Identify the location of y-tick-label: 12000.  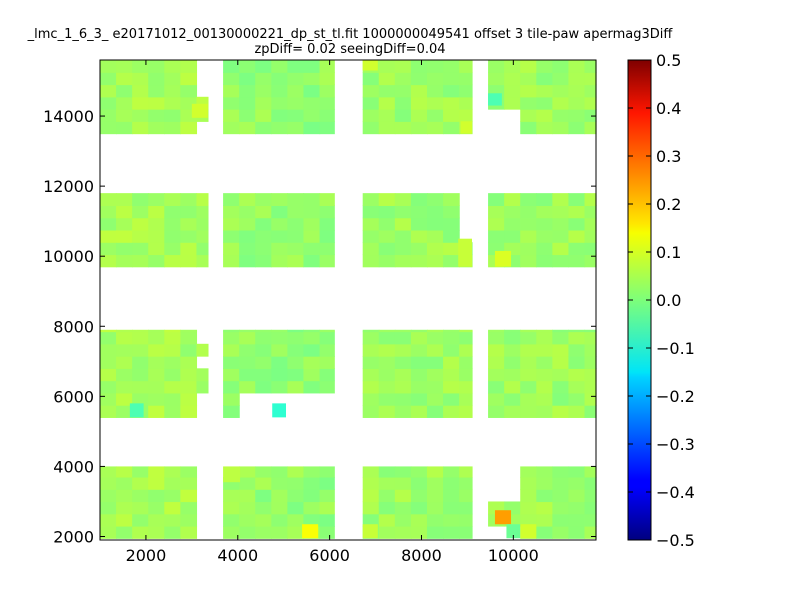
(68, 186).